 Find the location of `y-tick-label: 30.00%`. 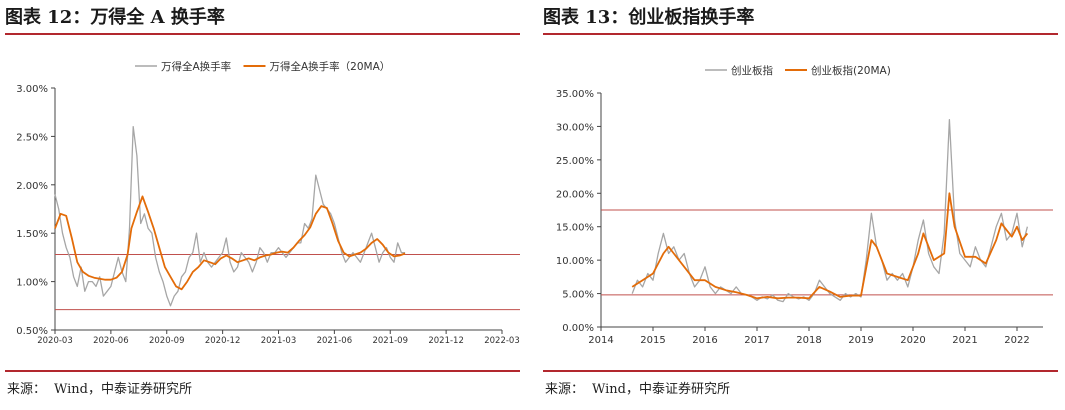

y-tick-label: 30.00% is located at coordinates (575, 127).